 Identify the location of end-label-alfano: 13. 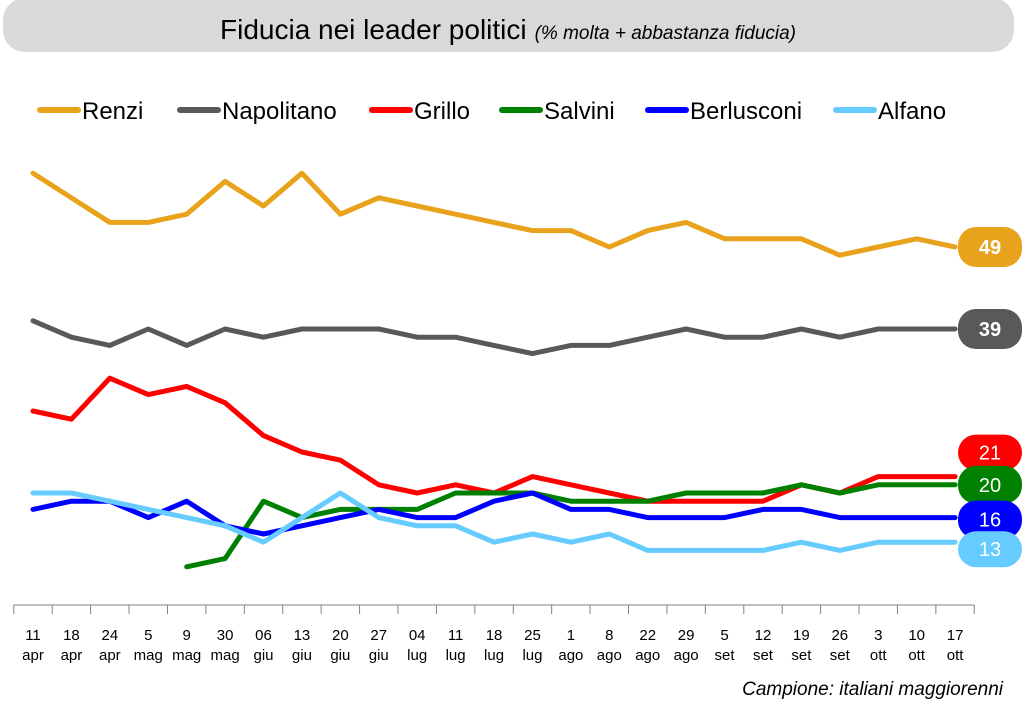
(990, 549).